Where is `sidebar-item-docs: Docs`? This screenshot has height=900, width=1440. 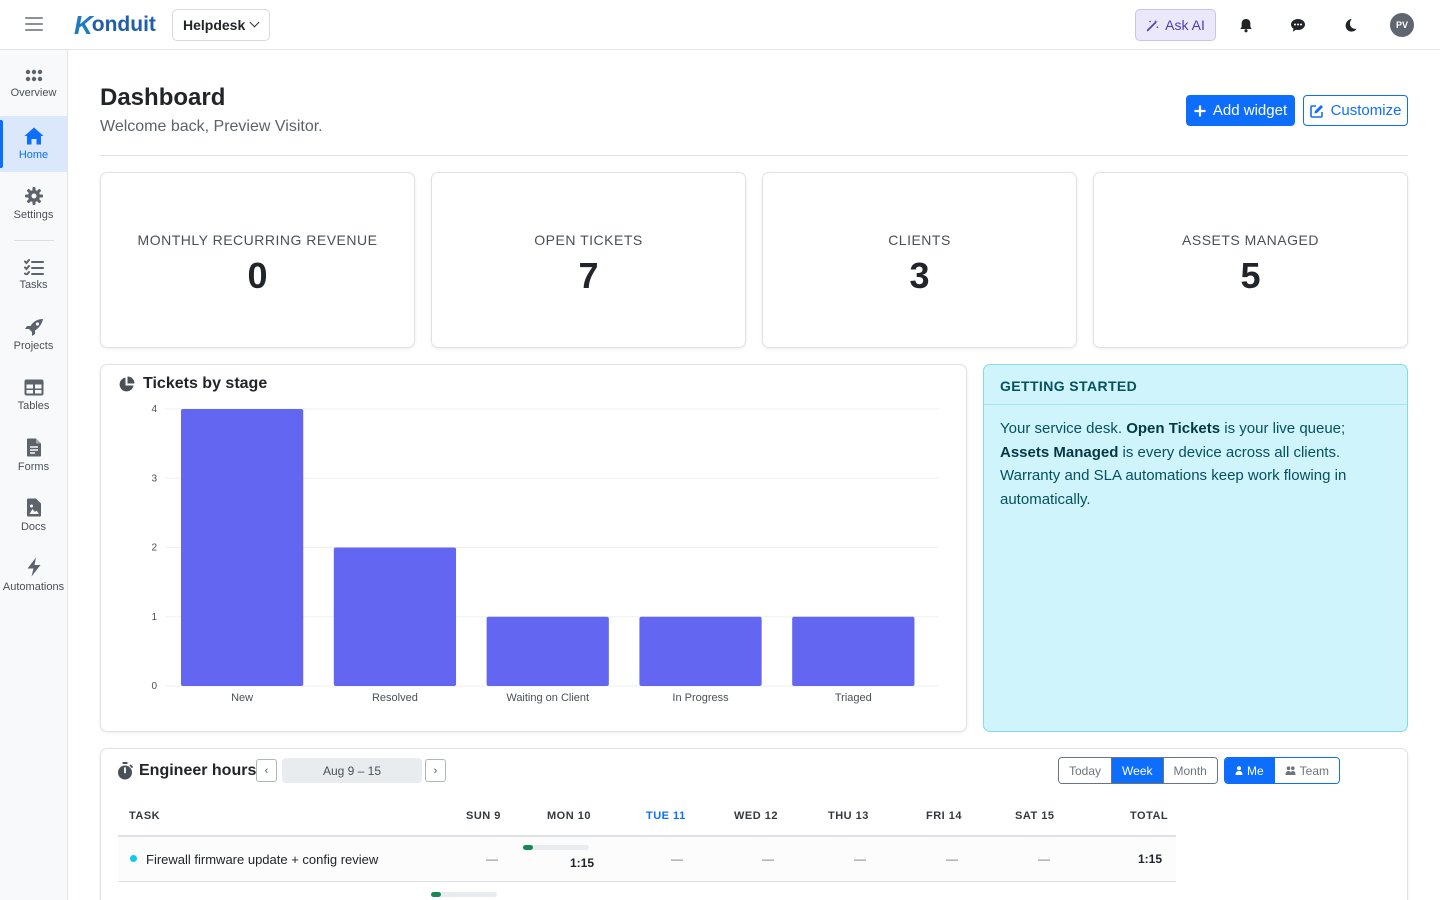 sidebar-item-docs: Docs is located at coordinates (33, 515).